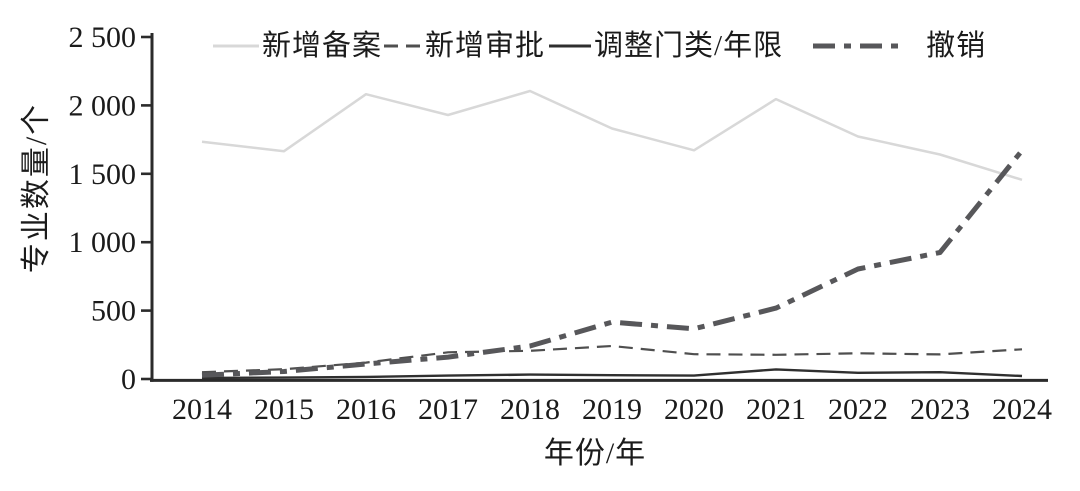 The image size is (1080, 491). What do you see at coordinates (858, 409) in the screenshot?
I see `x-tick-label: 2022` at bounding box center [858, 409].